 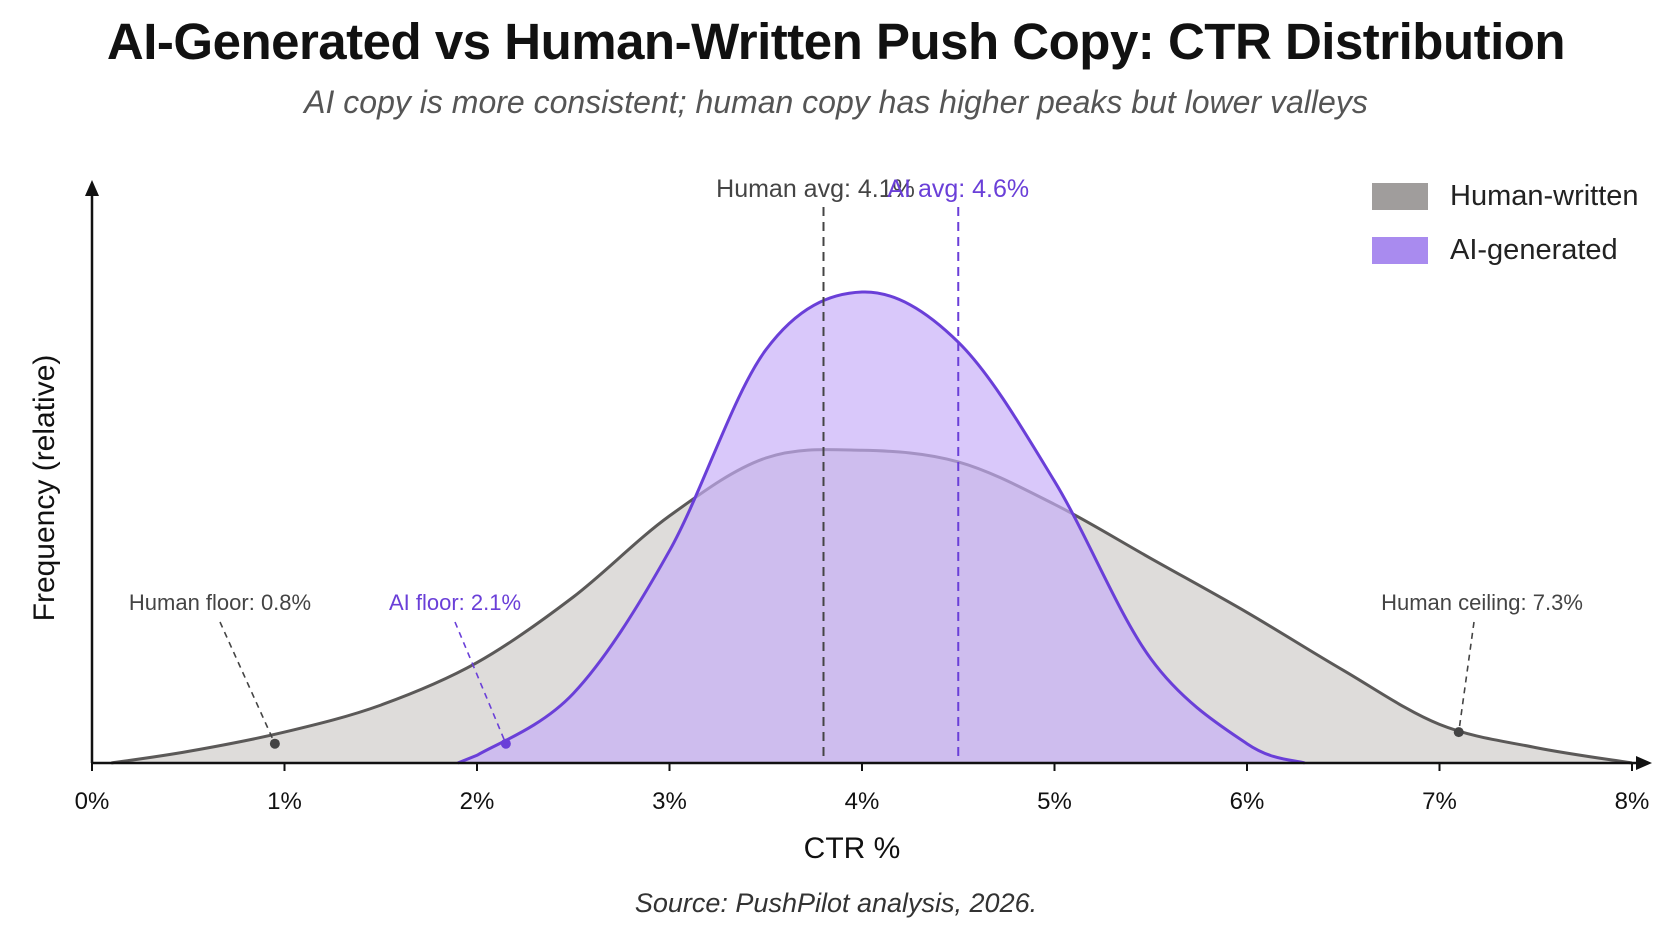 I want to click on annotation-label-ai-floor: AI floor: 2.1%, so click(x=455, y=602).